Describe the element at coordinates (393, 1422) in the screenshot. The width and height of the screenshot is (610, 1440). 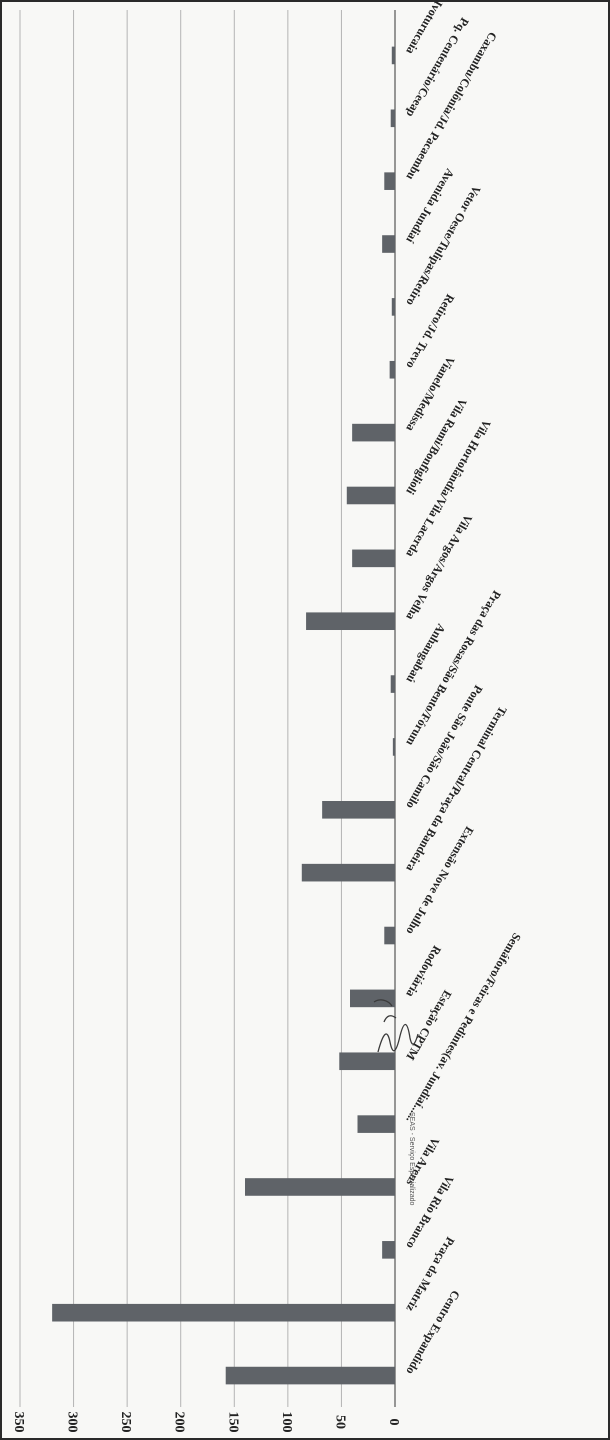
I see `tick-label-0: 0` at that location.